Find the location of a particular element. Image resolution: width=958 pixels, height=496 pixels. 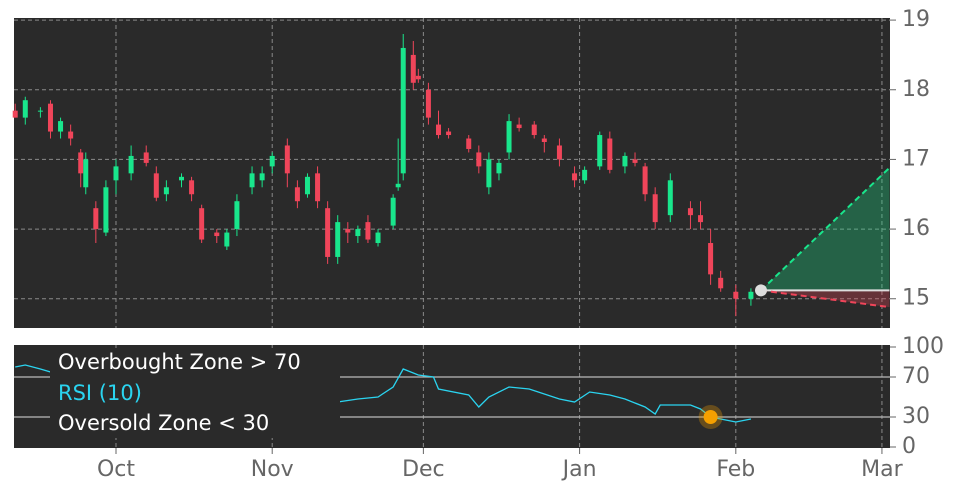

y-tick-label: 17 is located at coordinates (916, 158).